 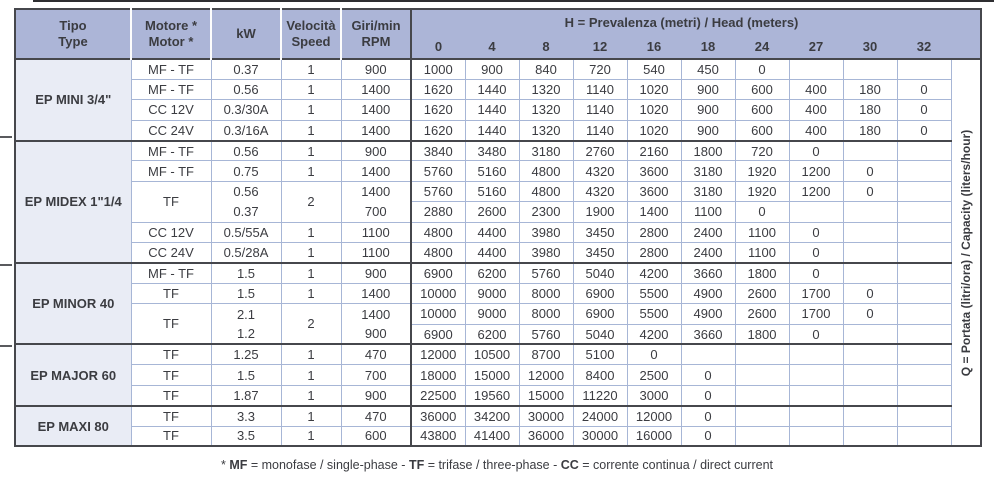 What do you see at coordinates (762, 273) in the screenshot?
I see `cell-capacity-value: 1800` at bounding box center [762, 273].